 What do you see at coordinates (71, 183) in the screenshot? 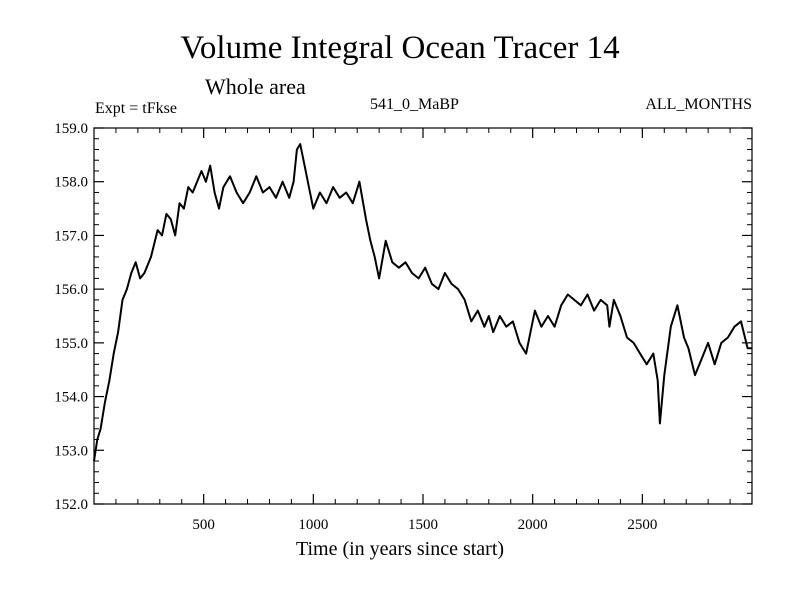
I see `y-tick-label: 158.0` at bounding box center [71, 183].